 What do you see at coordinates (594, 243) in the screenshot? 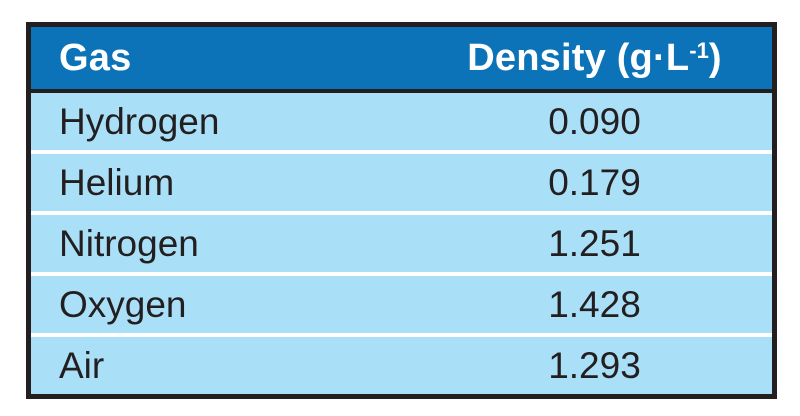
I see `cell-density: 1.251` at bounding box center [594, 243].